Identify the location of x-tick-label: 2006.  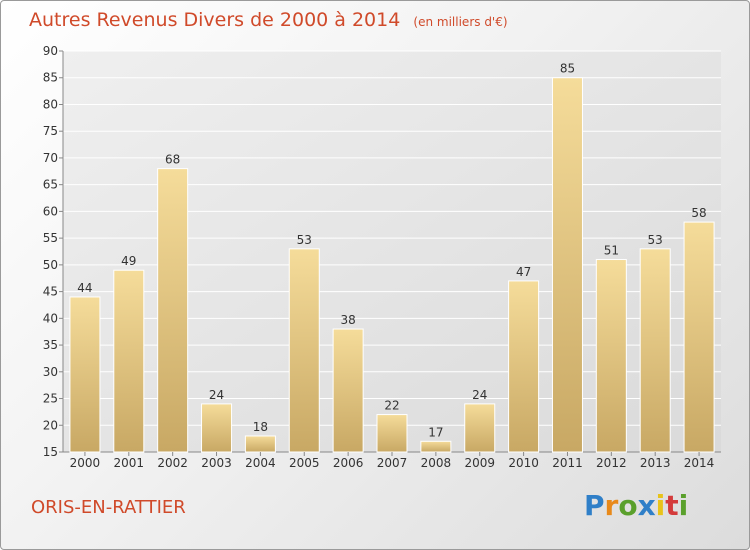
(348, 463).